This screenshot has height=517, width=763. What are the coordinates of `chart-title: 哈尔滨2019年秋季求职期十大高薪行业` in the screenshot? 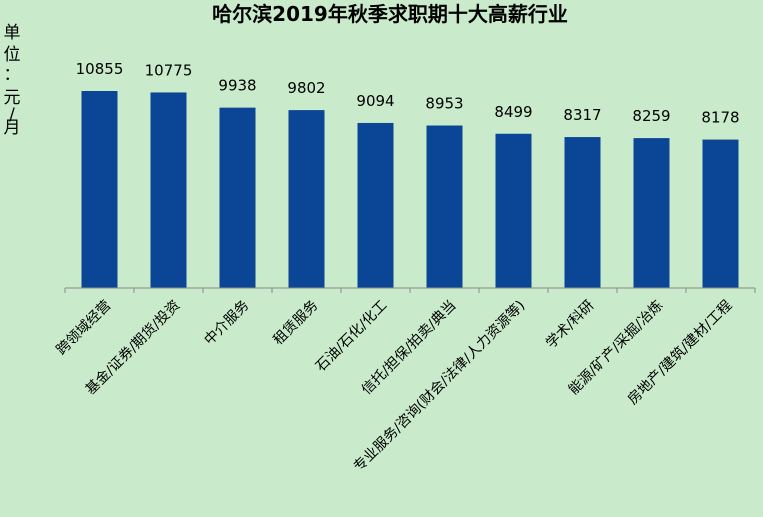 It's located at (390, 14).